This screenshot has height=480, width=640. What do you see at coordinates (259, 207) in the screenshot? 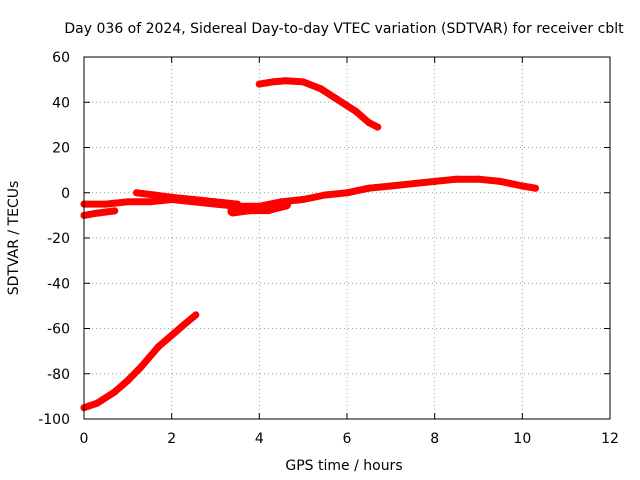
I see `series-arc-wide-band` at bounding box center [259, 207].